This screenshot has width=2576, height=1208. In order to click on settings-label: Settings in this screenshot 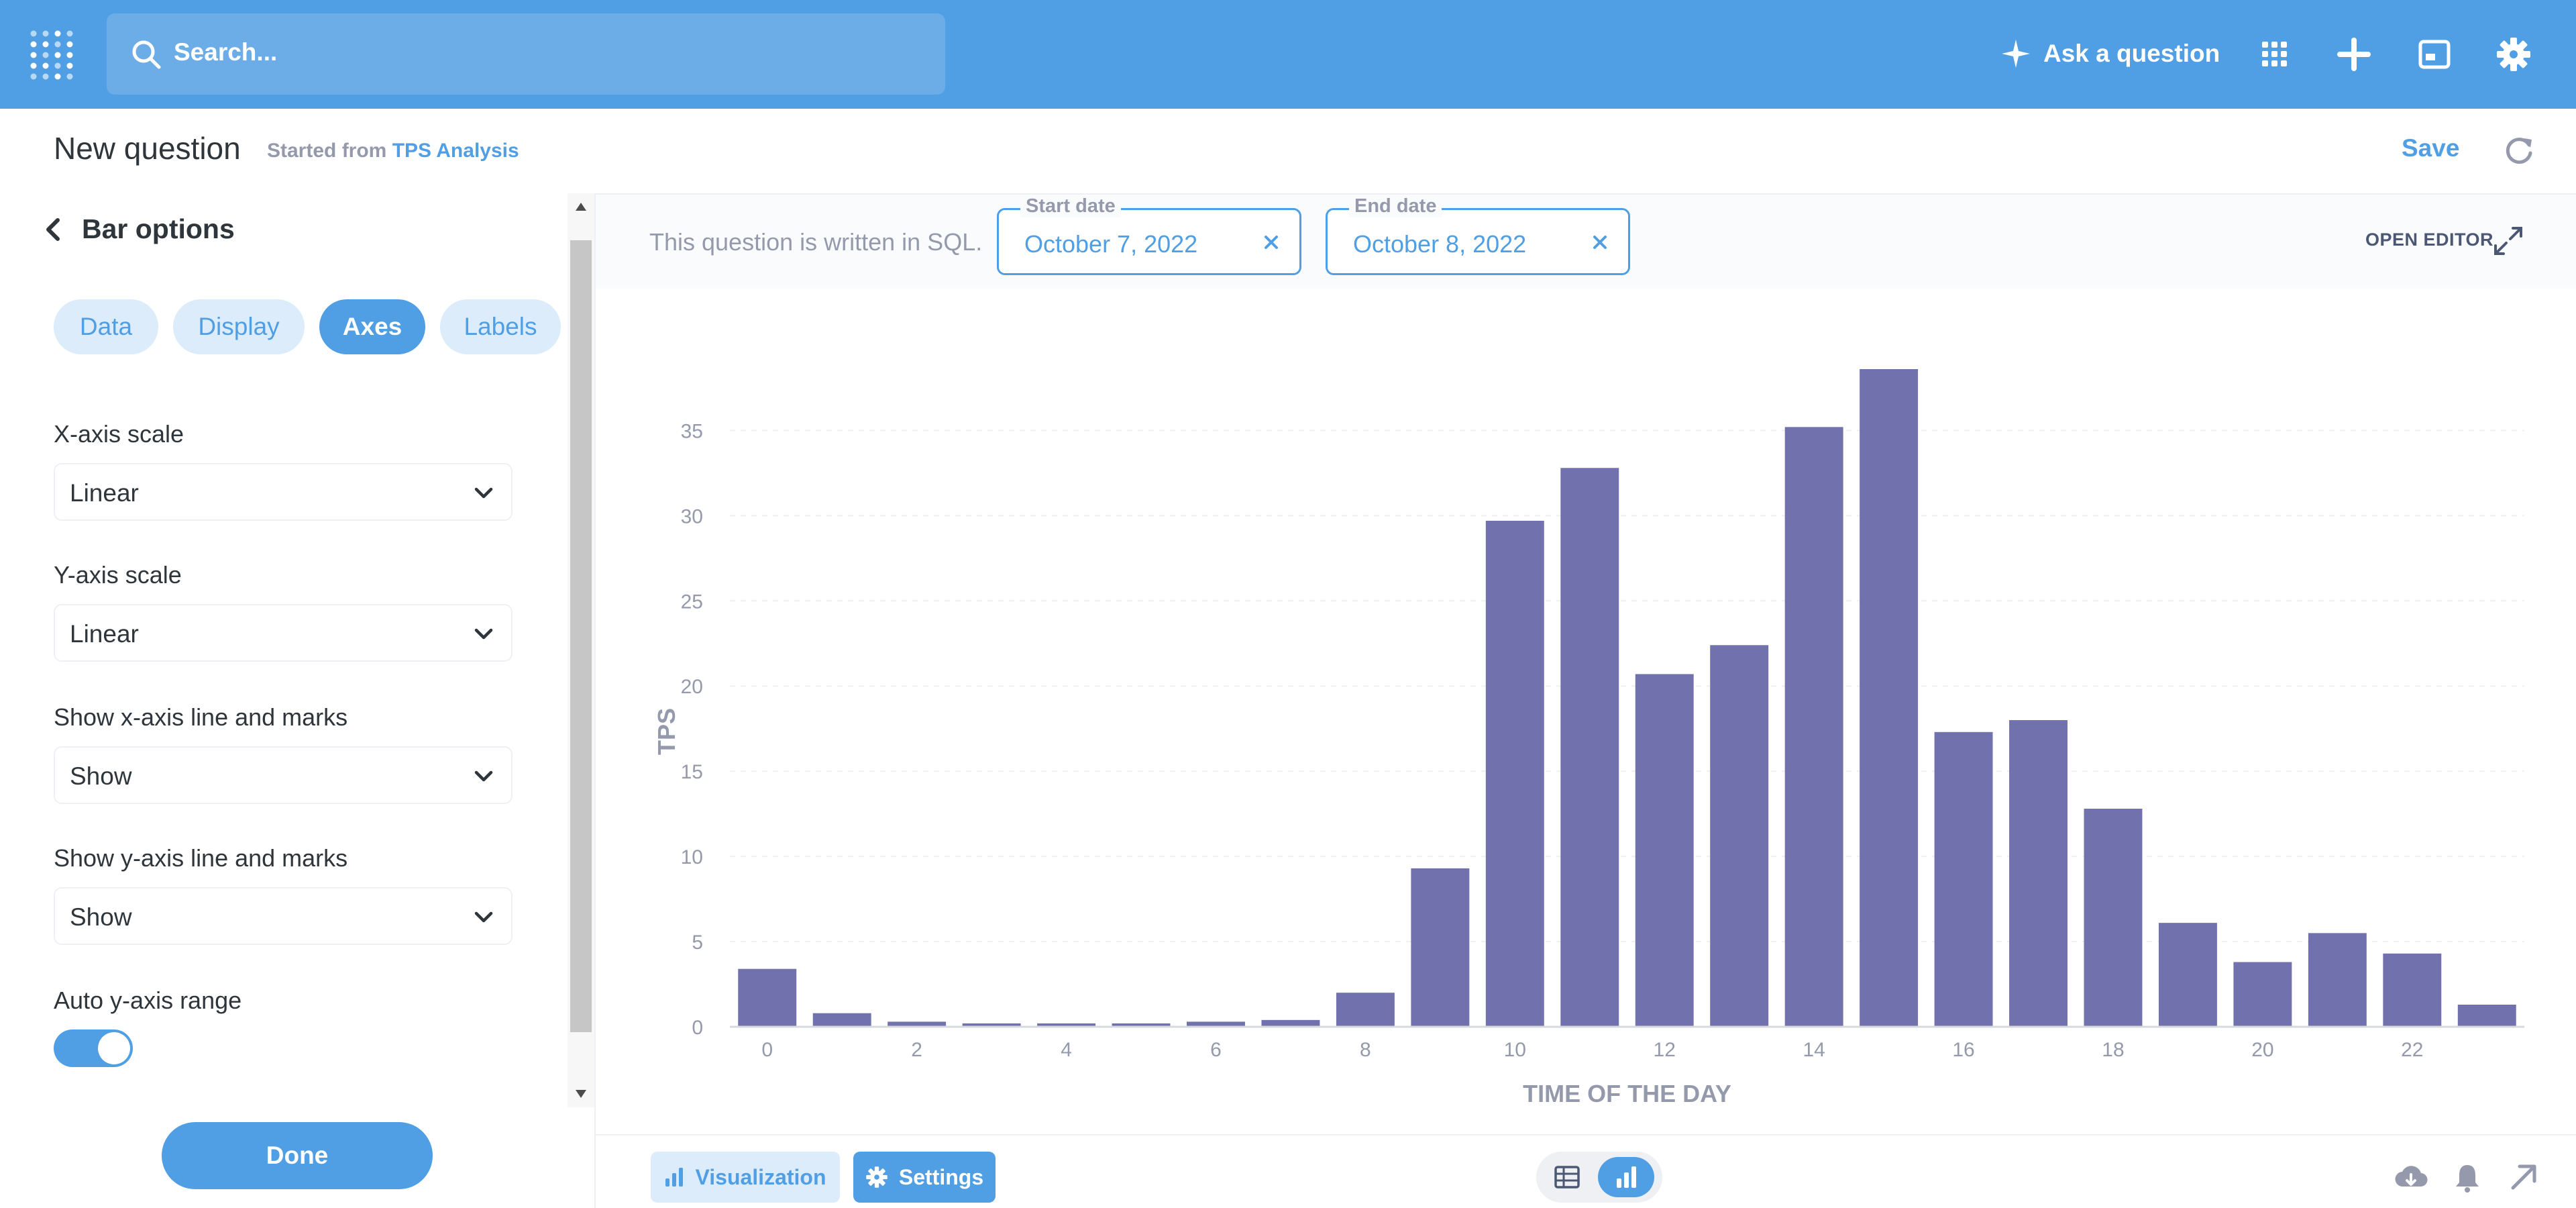, I will do `click(941, 1176)`.